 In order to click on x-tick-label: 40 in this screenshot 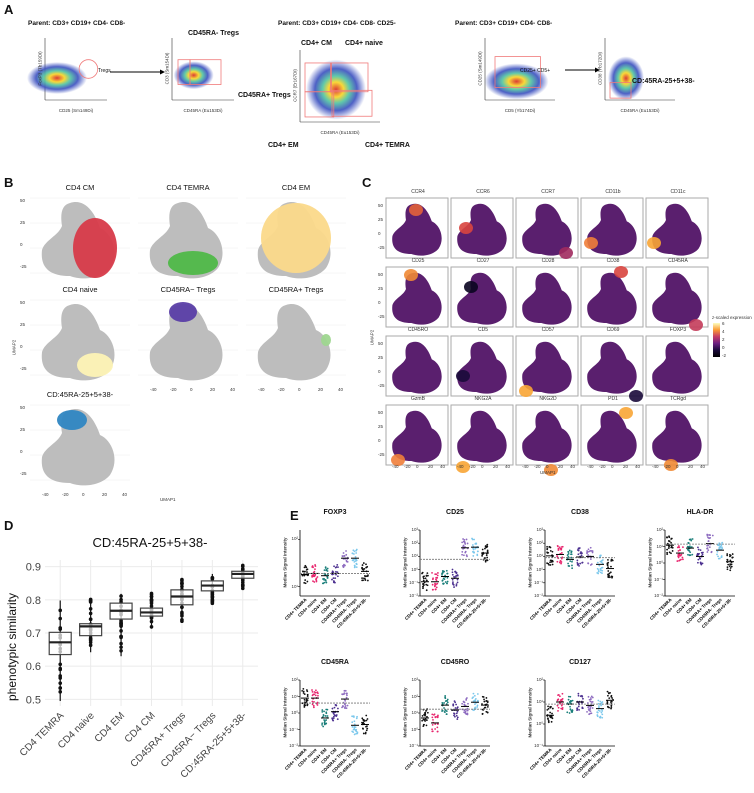, I will do `click(703, 466)`.